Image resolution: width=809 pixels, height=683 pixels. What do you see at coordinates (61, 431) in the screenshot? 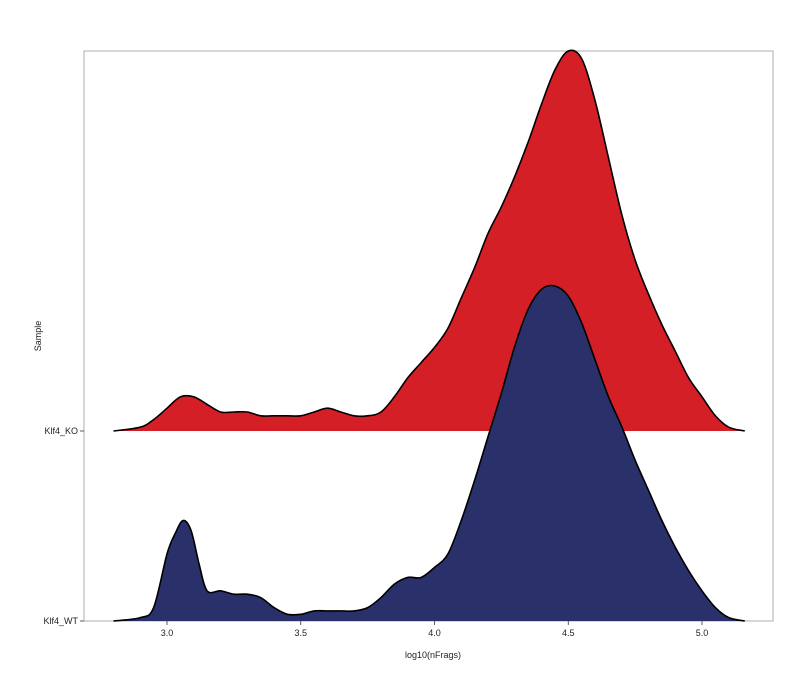
I see `y-tick-label: Klf4_KO` at bounding box center [61, 431].